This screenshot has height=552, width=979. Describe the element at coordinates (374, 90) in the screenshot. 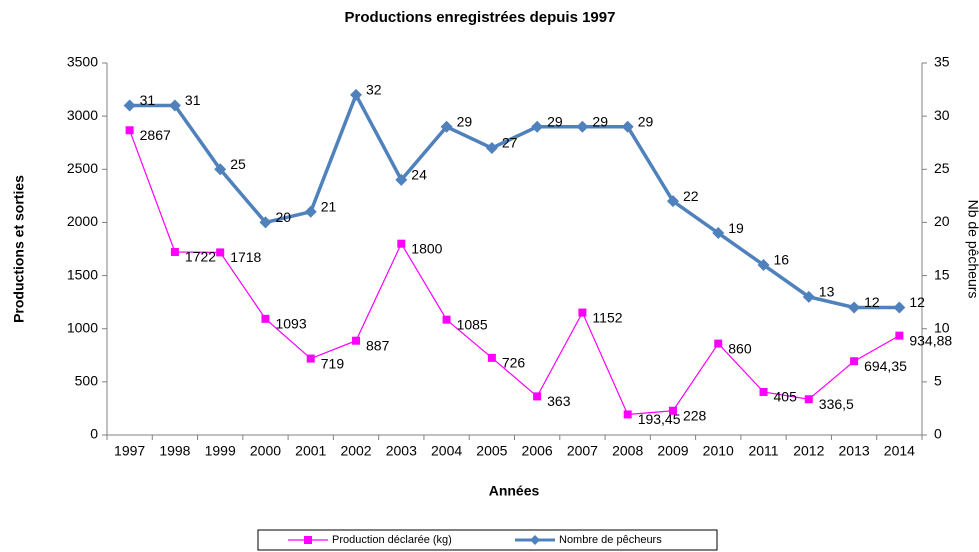

I see `data-label: 32` at that location.